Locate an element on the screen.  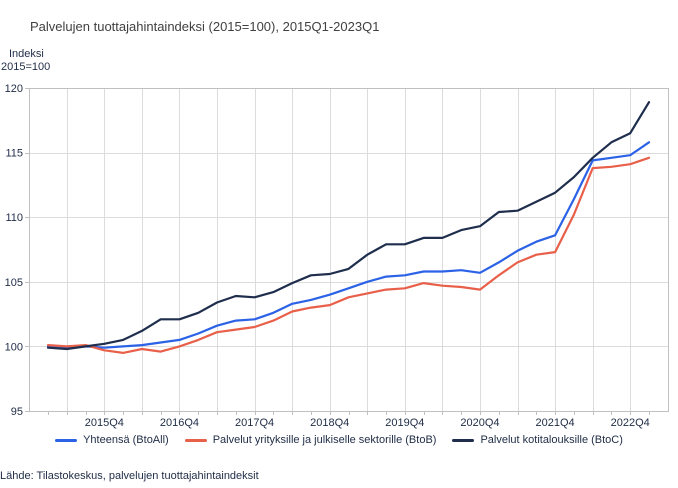
y-tick-label: 115 is located at coordinates (14, 154).